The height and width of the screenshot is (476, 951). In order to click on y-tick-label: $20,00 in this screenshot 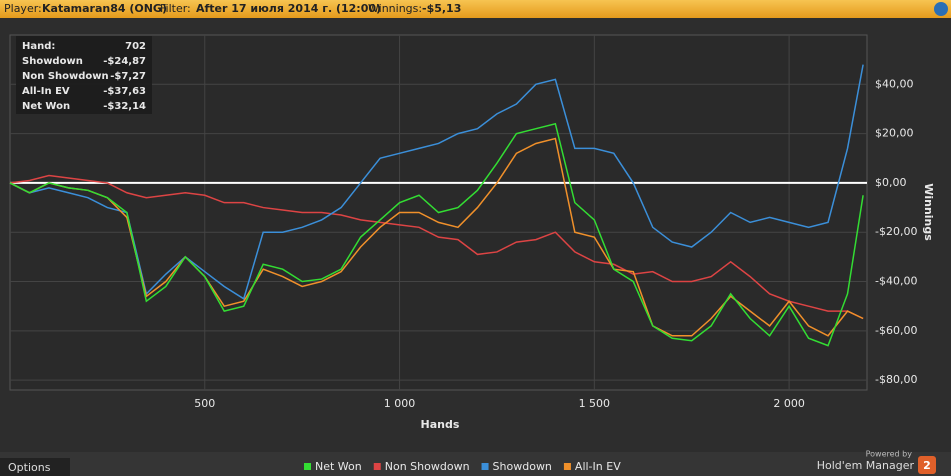, I will do `click(894, 133)`.